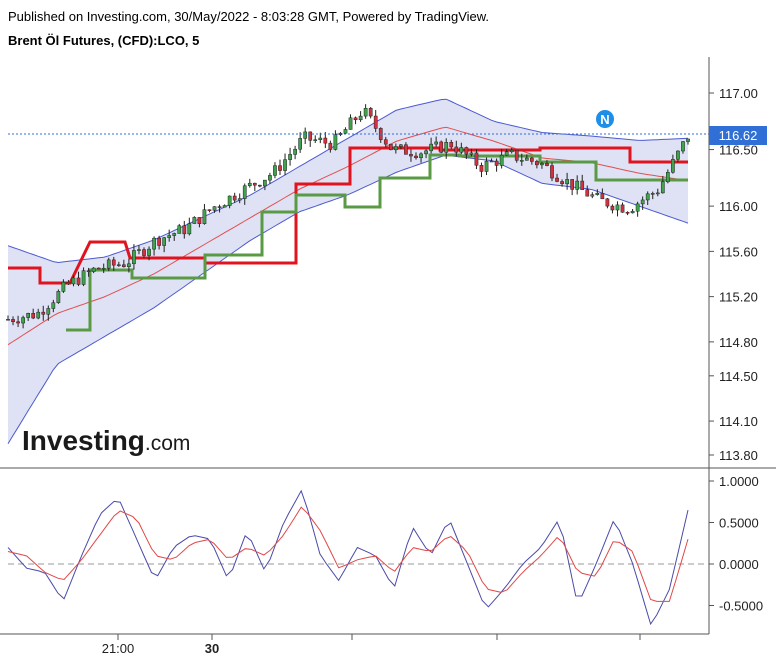 The height and width of the screenshot is (663, 776). I want to click on investing-logo: Investing.com, so click(106, 440).